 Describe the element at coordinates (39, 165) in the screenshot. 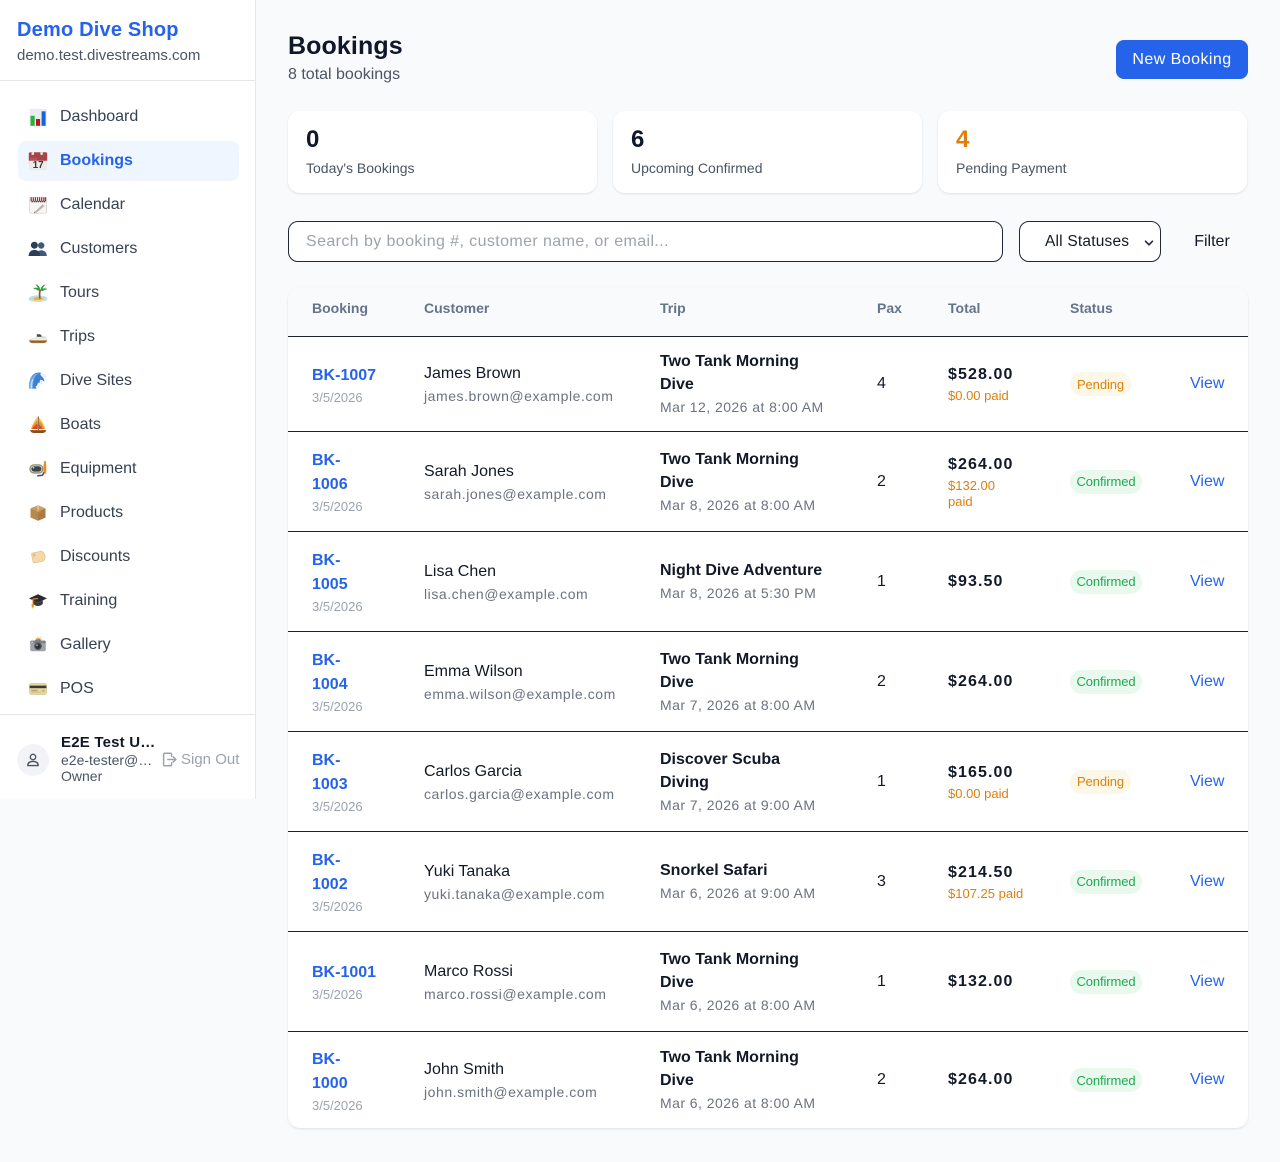

I see `svg-text: 17` at that location.